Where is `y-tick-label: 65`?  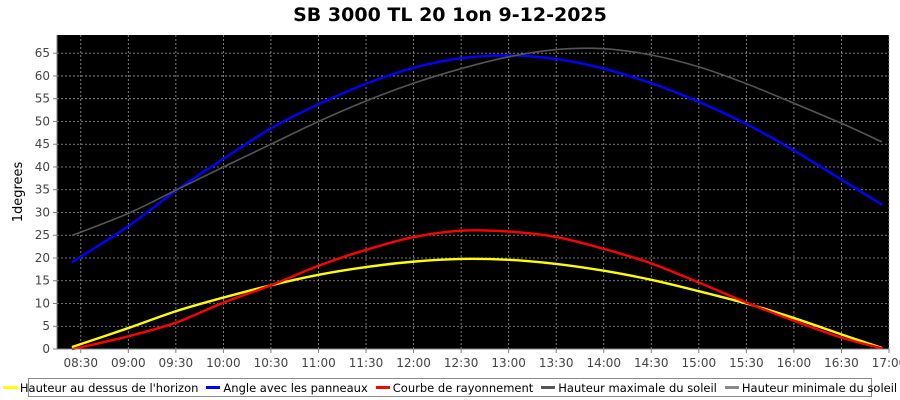 y-tick-label: 65 is located at coordinates (42, 53).